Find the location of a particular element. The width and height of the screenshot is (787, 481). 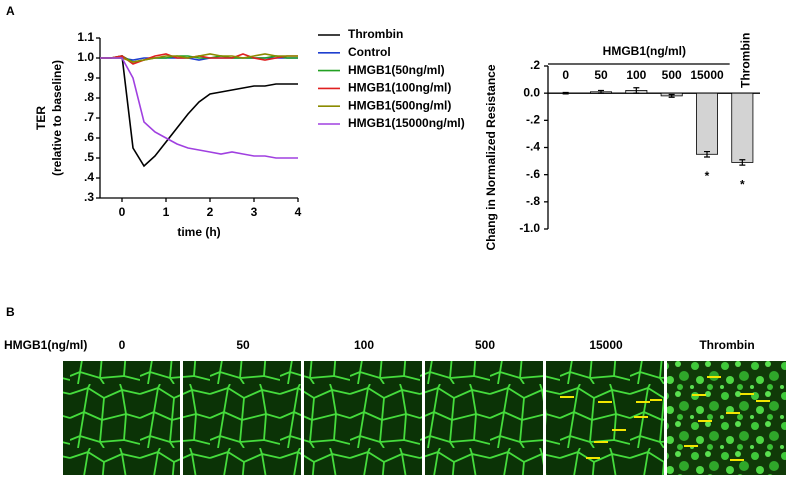

y-tick-label: -1.0 is located at coordinates (529, 228).